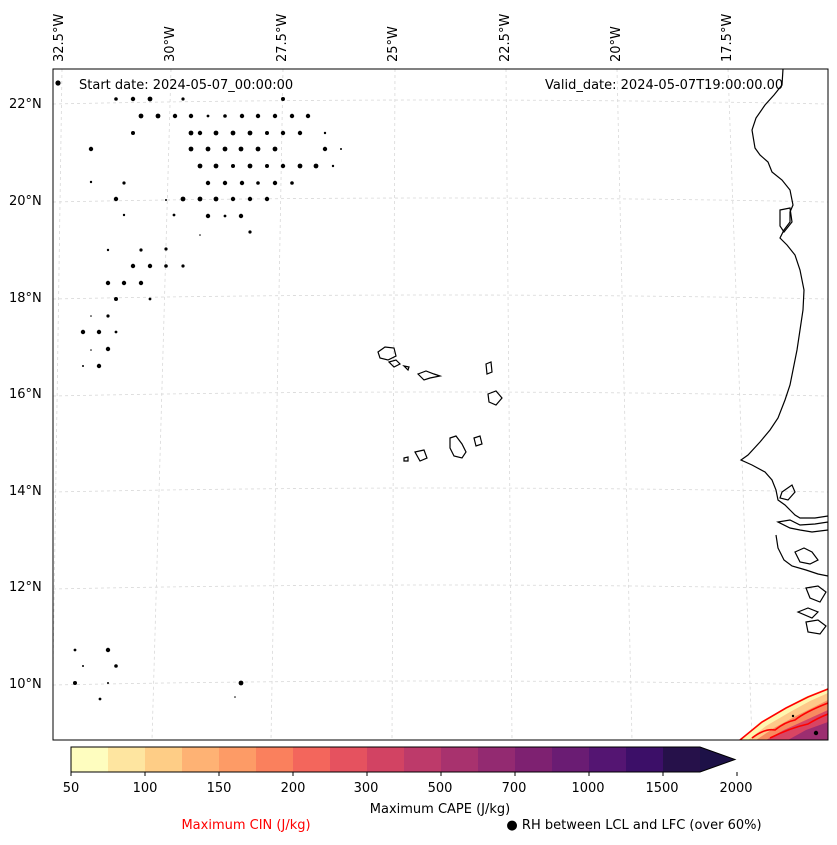  I want to click on lat-label-16n: 16°N, so click(25, 394).